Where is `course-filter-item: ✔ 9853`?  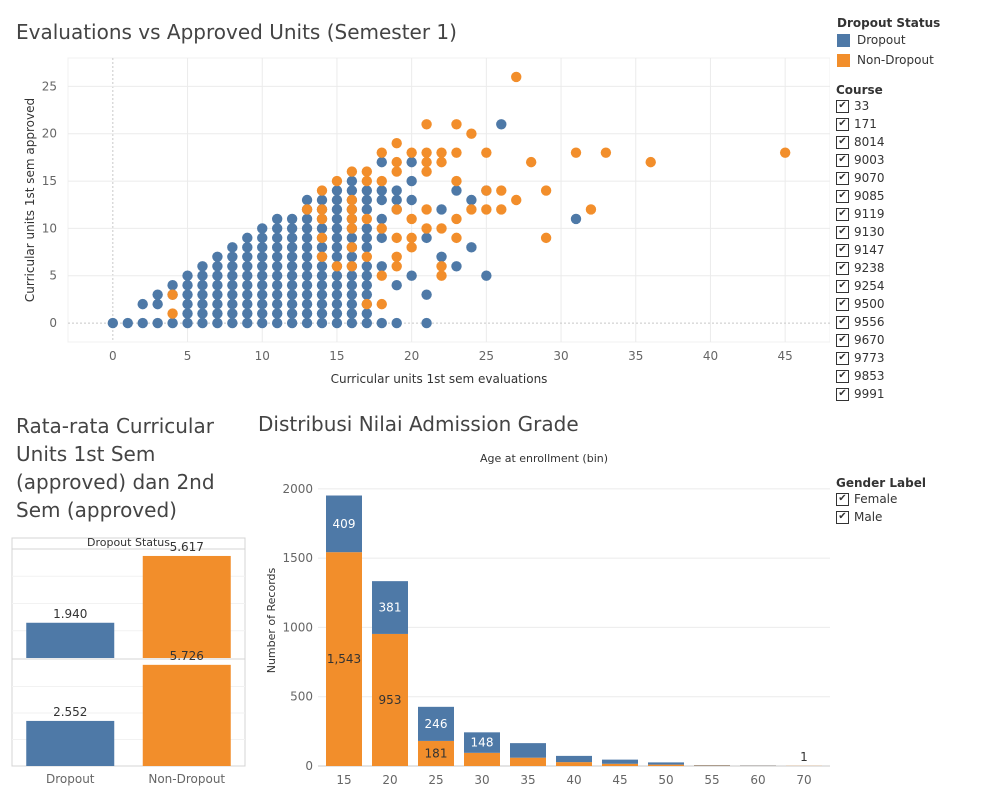 course-filter-item: ✔ 9853 is located at coordinates (911, 376).